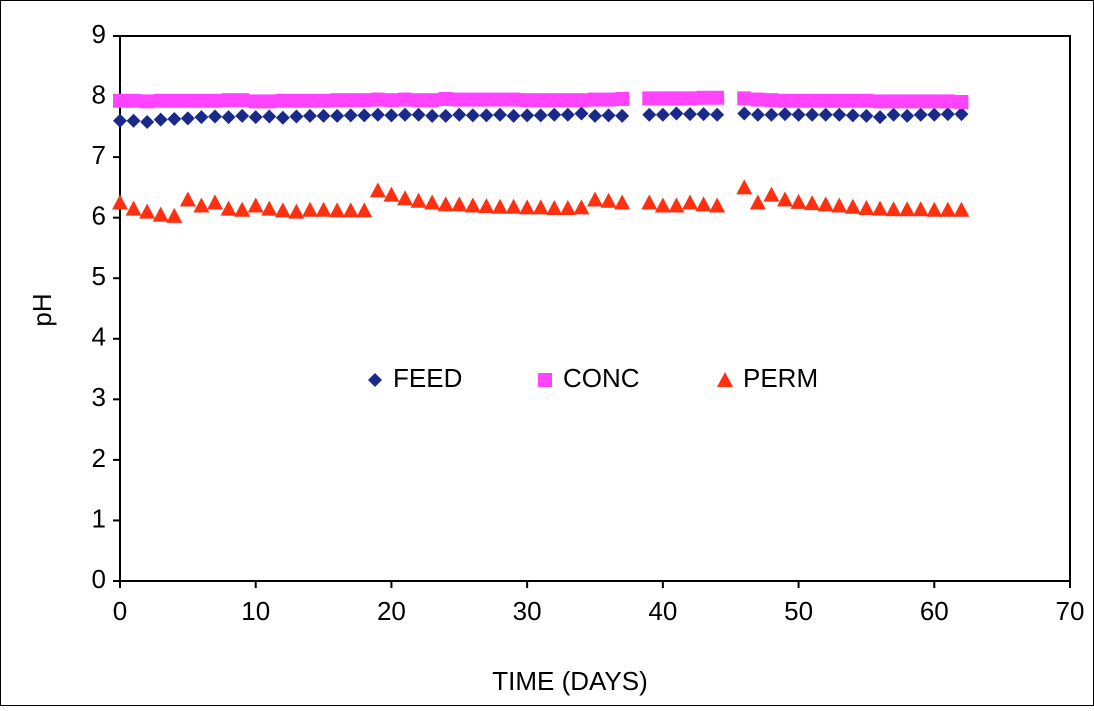 This screenshot has height=711, width=1094. I want to click on y-tick-label: 2, so click(99, 458).